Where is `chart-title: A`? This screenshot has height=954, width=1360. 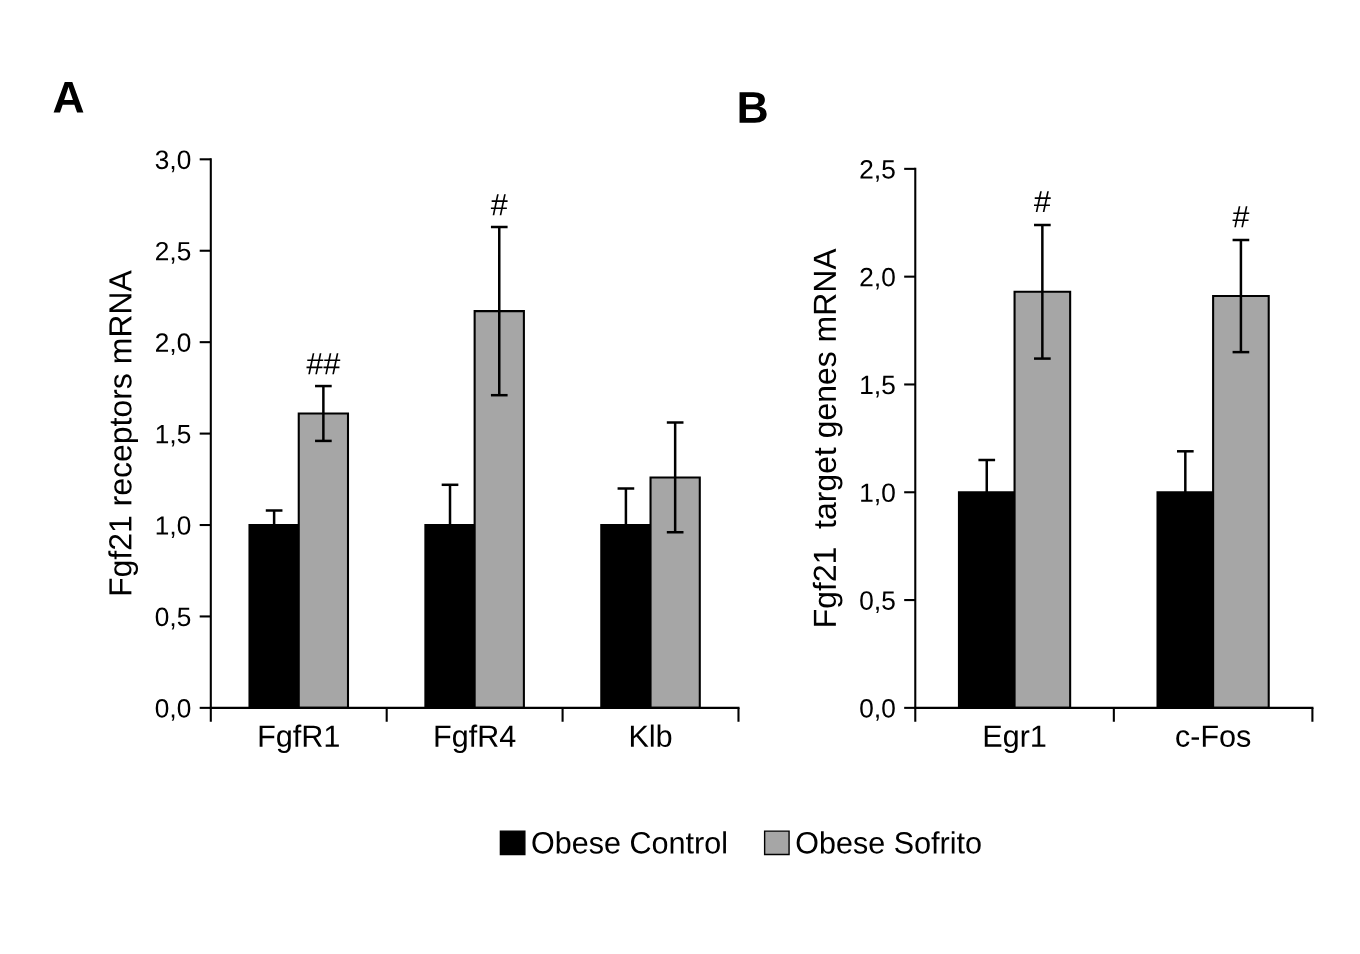
chart-title: A is located at coordinates (68, 97).